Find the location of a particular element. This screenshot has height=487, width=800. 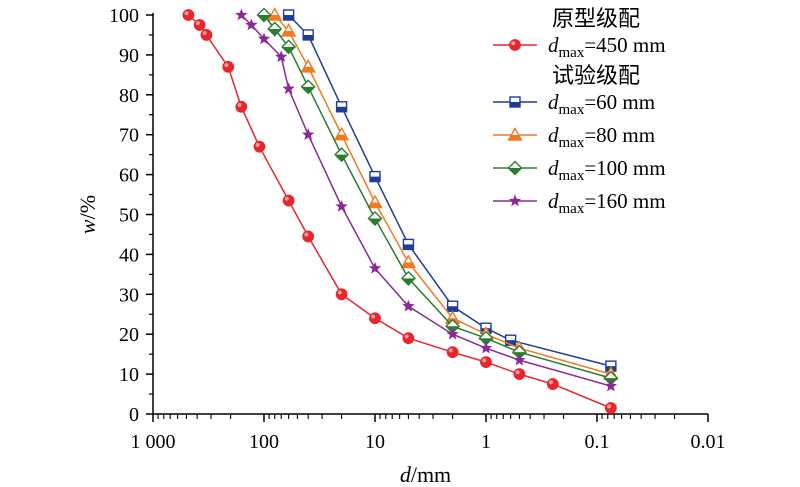

x-axis-title: d/mm is located at coordinates (425, 474).